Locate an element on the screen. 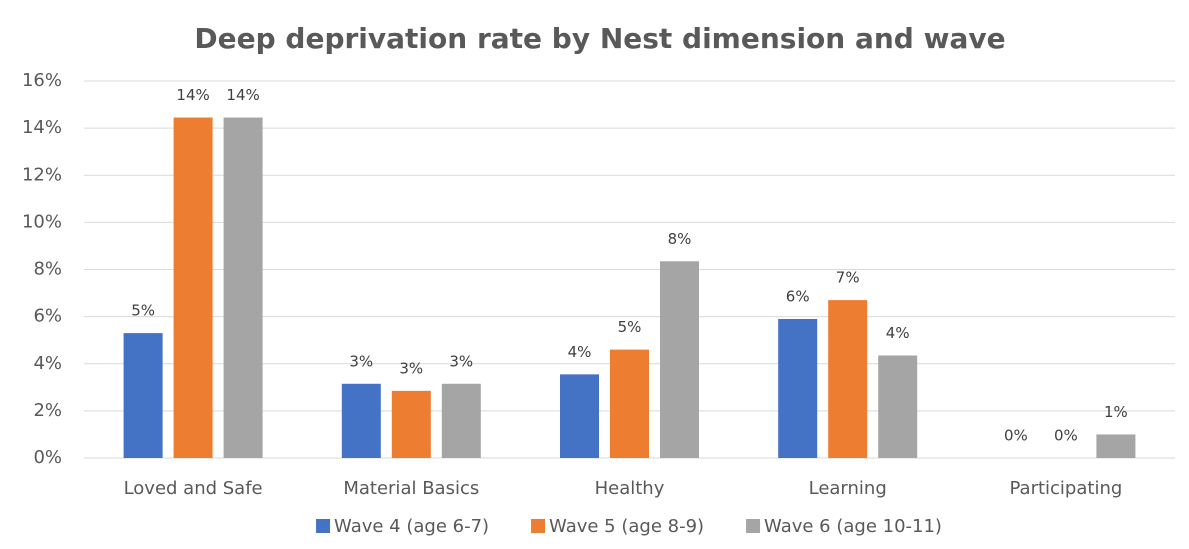 This screenshot has height=549, width=1189. x-tick-label: Material Basics is located at coordinates (411, 488).